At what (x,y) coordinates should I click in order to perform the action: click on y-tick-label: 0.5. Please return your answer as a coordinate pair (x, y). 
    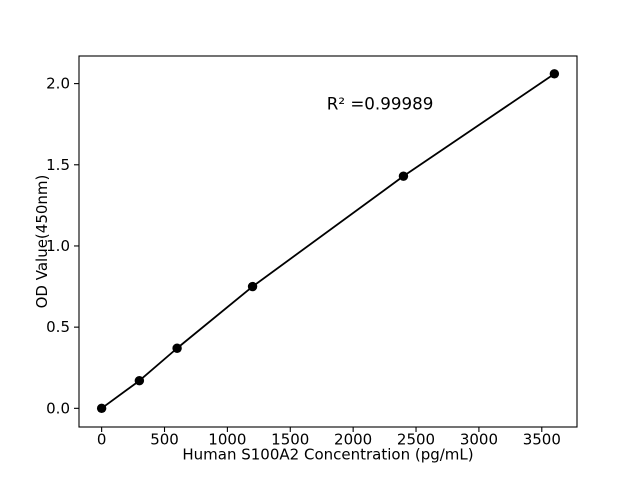
    Looking at the image, I should click on (58, 327).